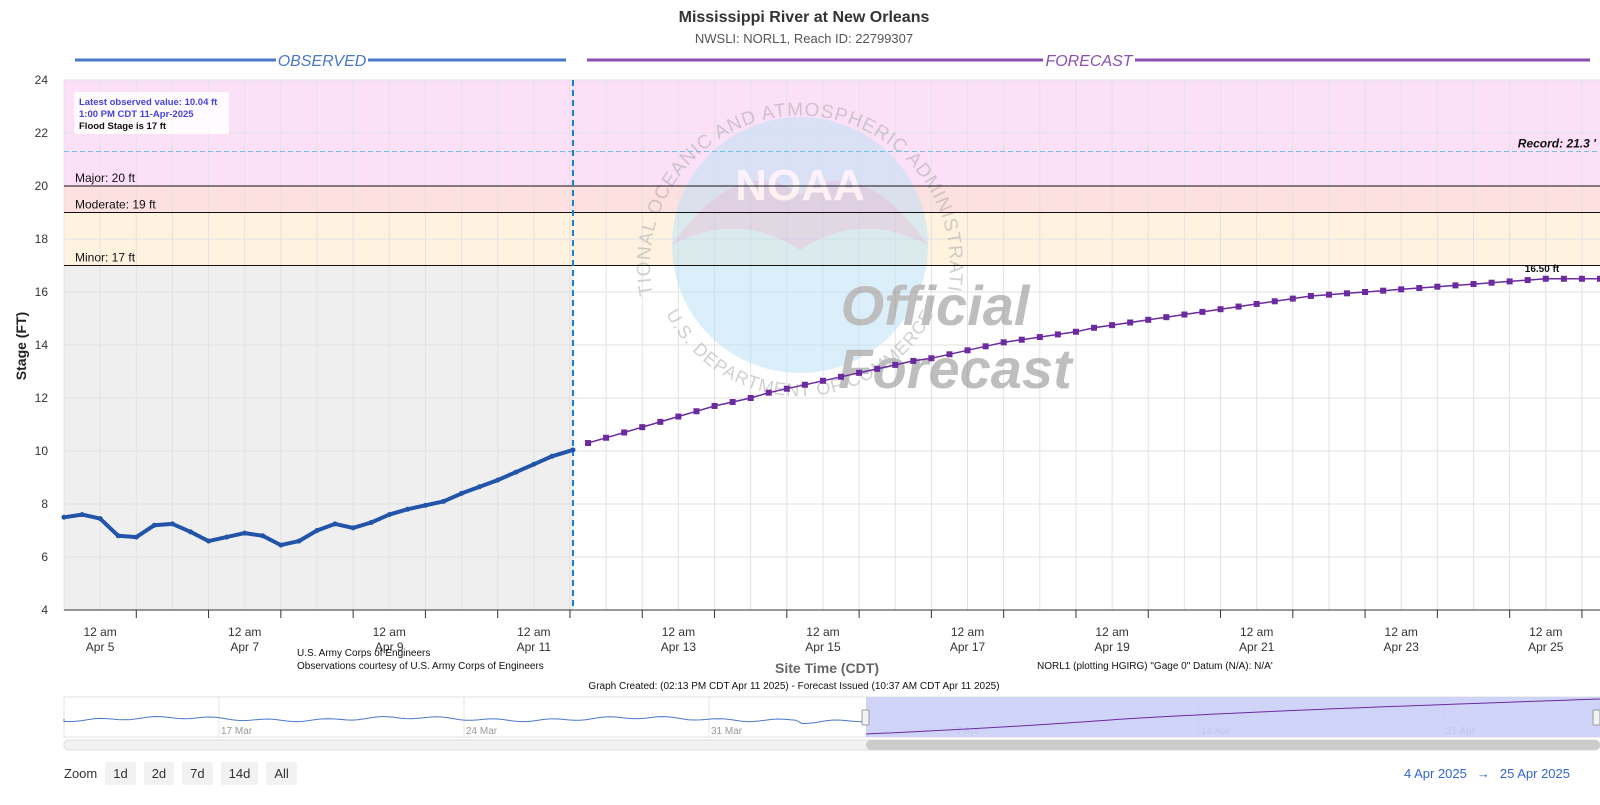  What do you see at coordinates (823, 647) in the screenshot?
I see `x-tick-date: Apr 15` at bounding box center [823, 647].